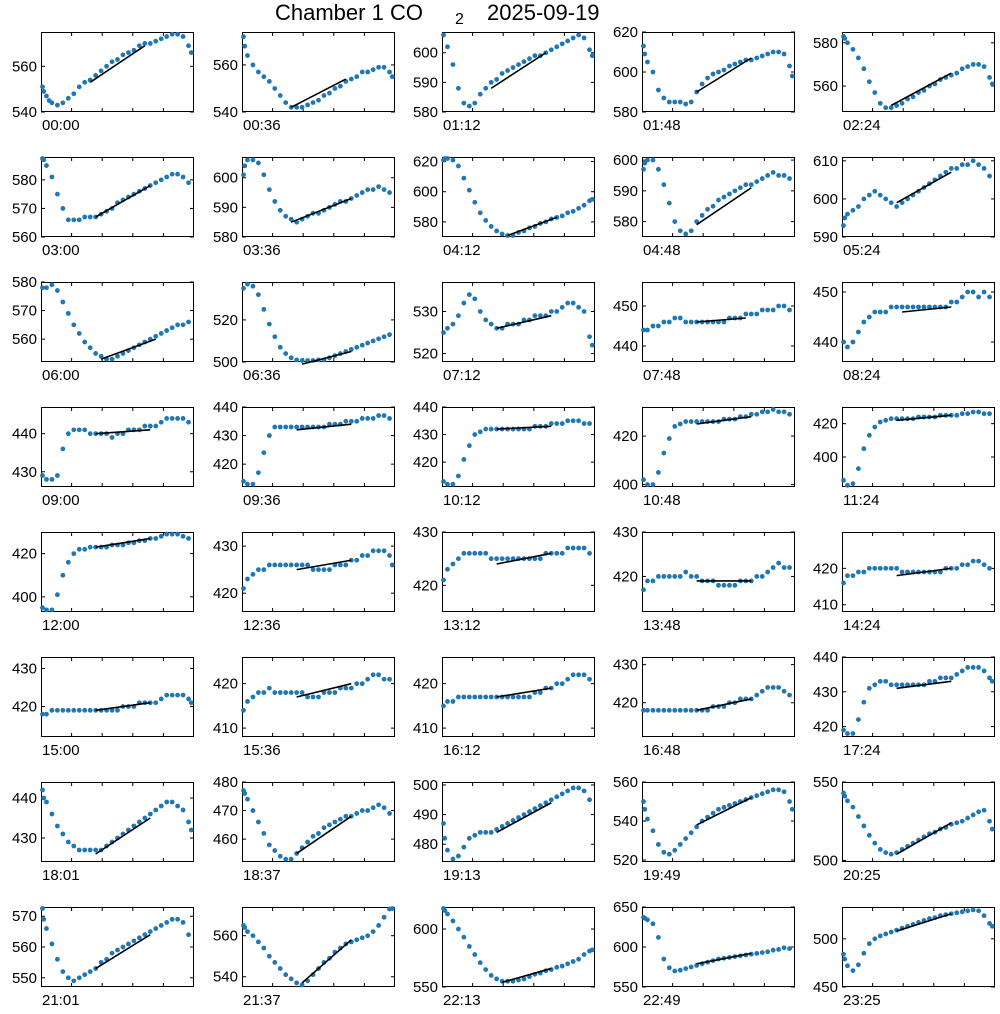 This screenshot has width=1000, height=1014. I want to click on y-tick-label: 620, so click(425, 162).